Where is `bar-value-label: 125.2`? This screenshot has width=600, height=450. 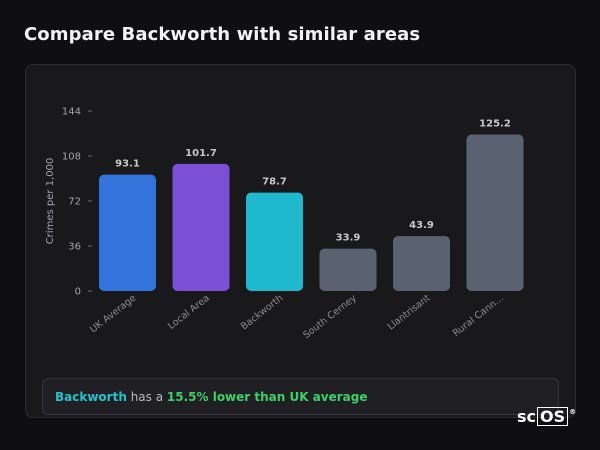
bar-value-label: 125.2 is located at coordinates (495, 124).